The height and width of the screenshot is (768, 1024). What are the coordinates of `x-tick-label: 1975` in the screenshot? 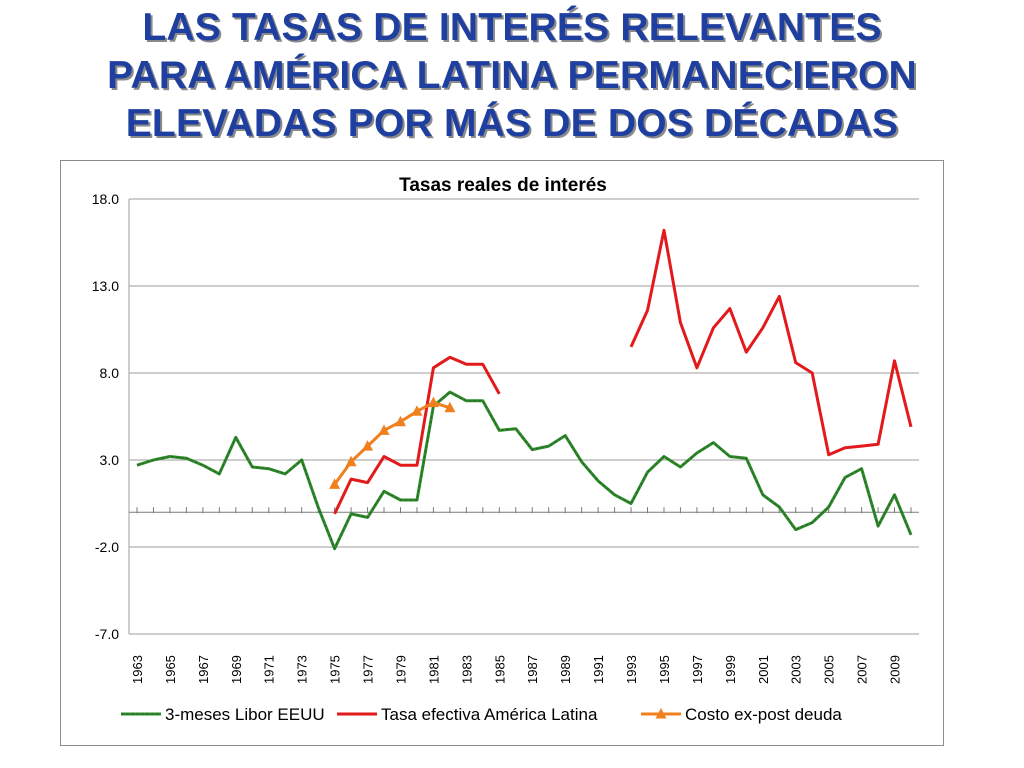 It's located at (335, 669).